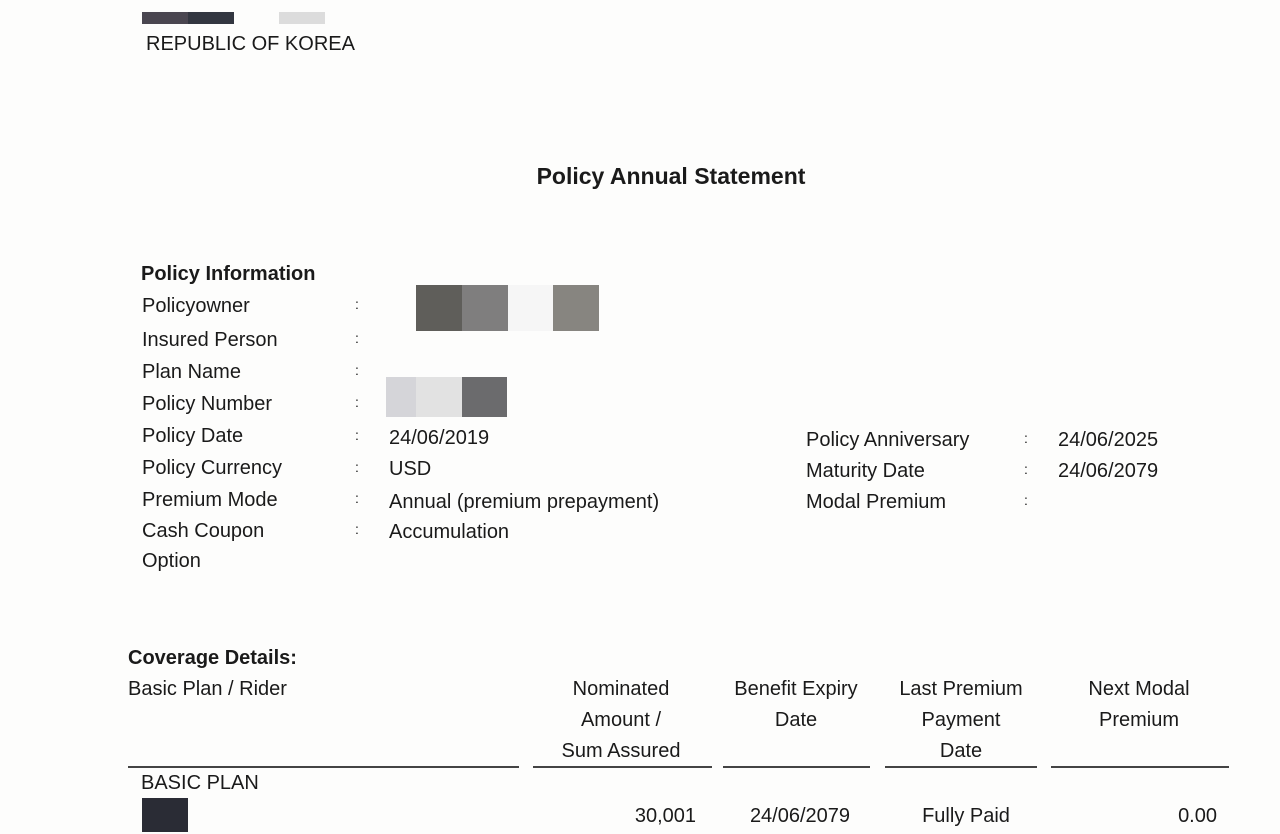 Image resolution: width=1280 pixels, height=834 pixels. I want to click on field-label: Option, so click(171, 561).